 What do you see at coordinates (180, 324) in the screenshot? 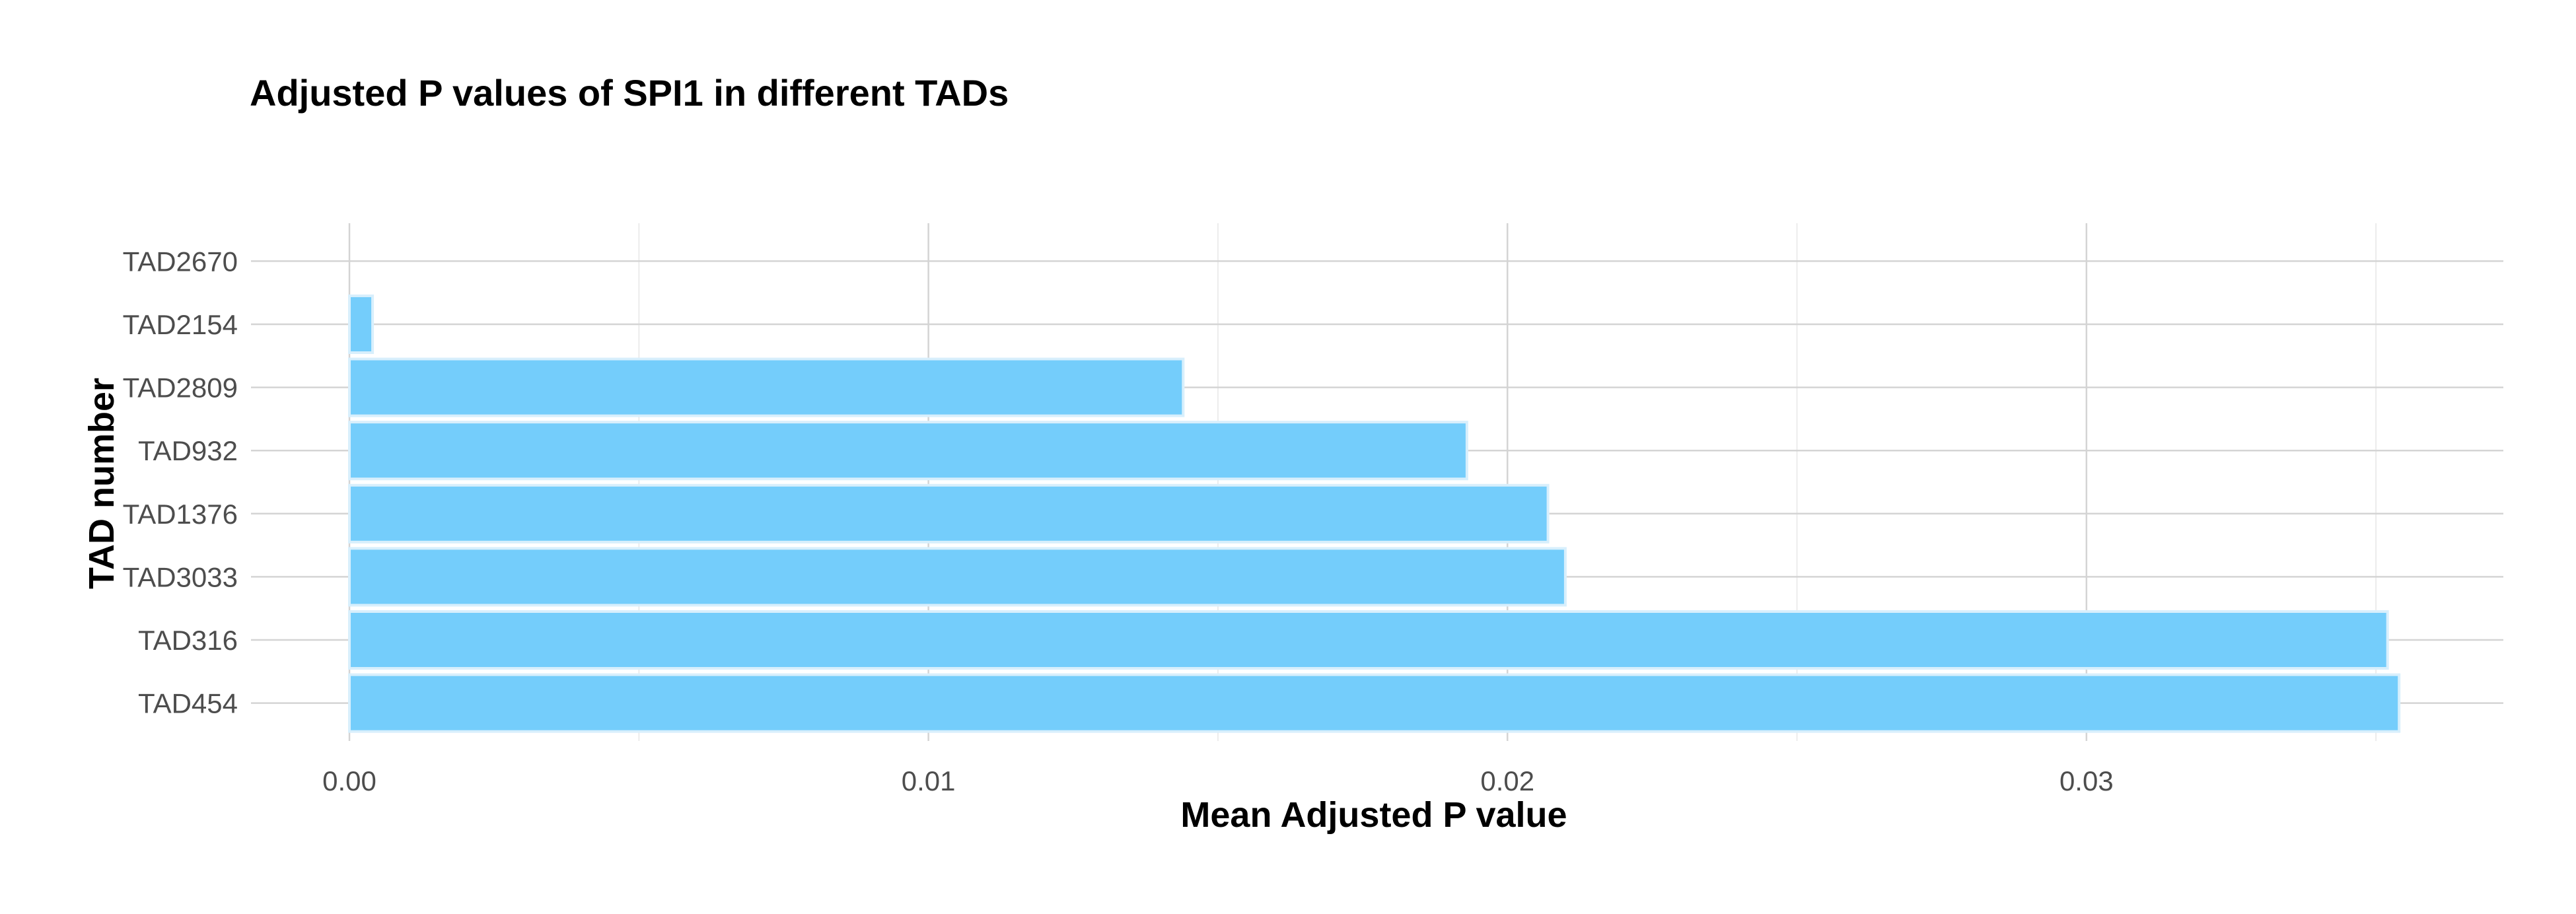
I see `y-tick-label: TAD2154` at bounding box center [180, 324].